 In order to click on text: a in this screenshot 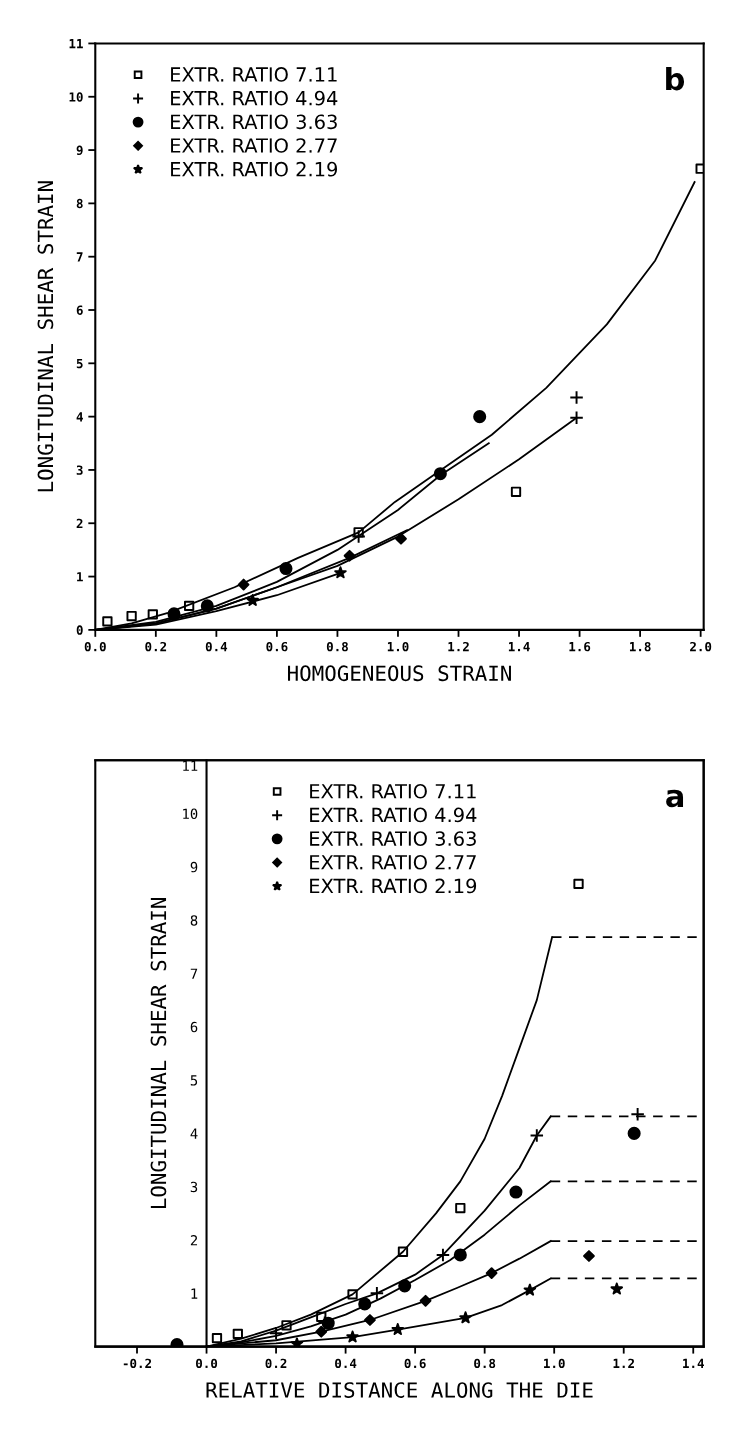, I will do `click(675, 798)`.